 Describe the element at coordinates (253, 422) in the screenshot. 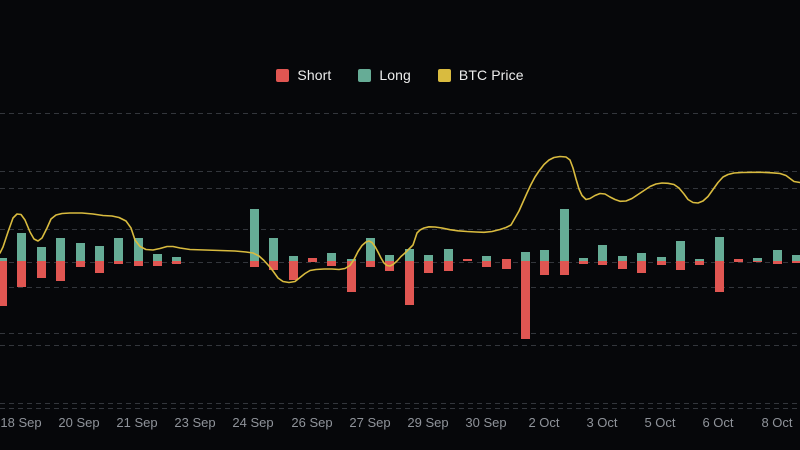

I see `x-tick-label: 24 Sep` at that location.